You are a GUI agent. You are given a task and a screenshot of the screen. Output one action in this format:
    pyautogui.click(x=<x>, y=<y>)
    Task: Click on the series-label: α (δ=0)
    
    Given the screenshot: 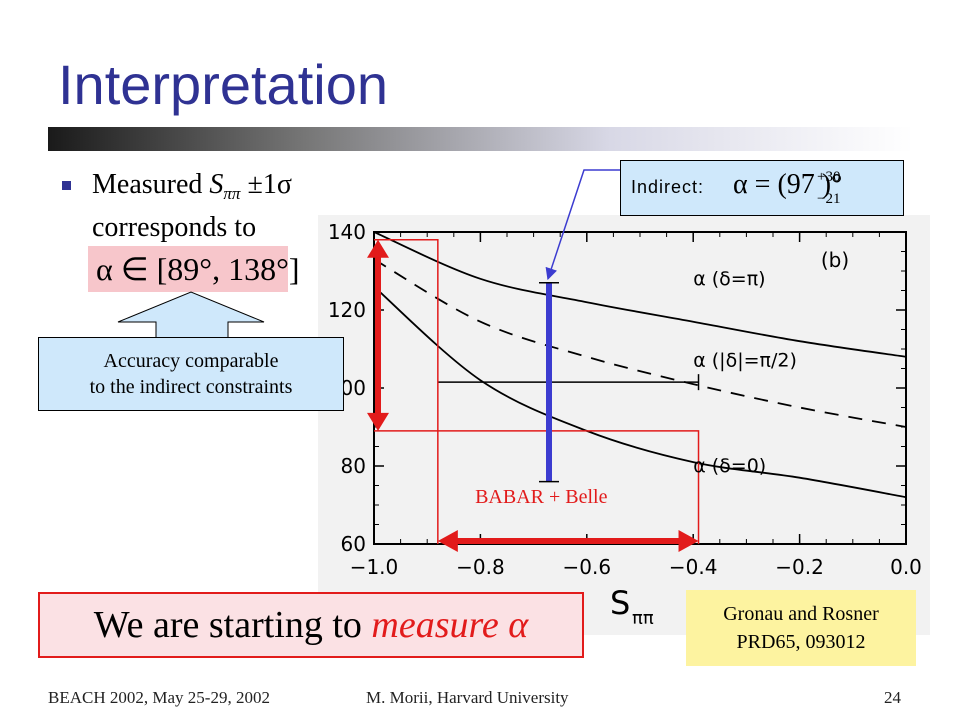 What is the action you would take?
    pyautogui.click(x=729, y=466)
    